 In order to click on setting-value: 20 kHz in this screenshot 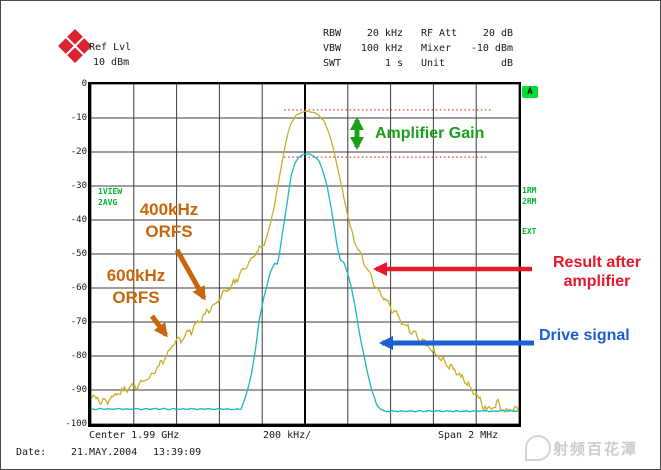, I will do `click(384, 33)`.